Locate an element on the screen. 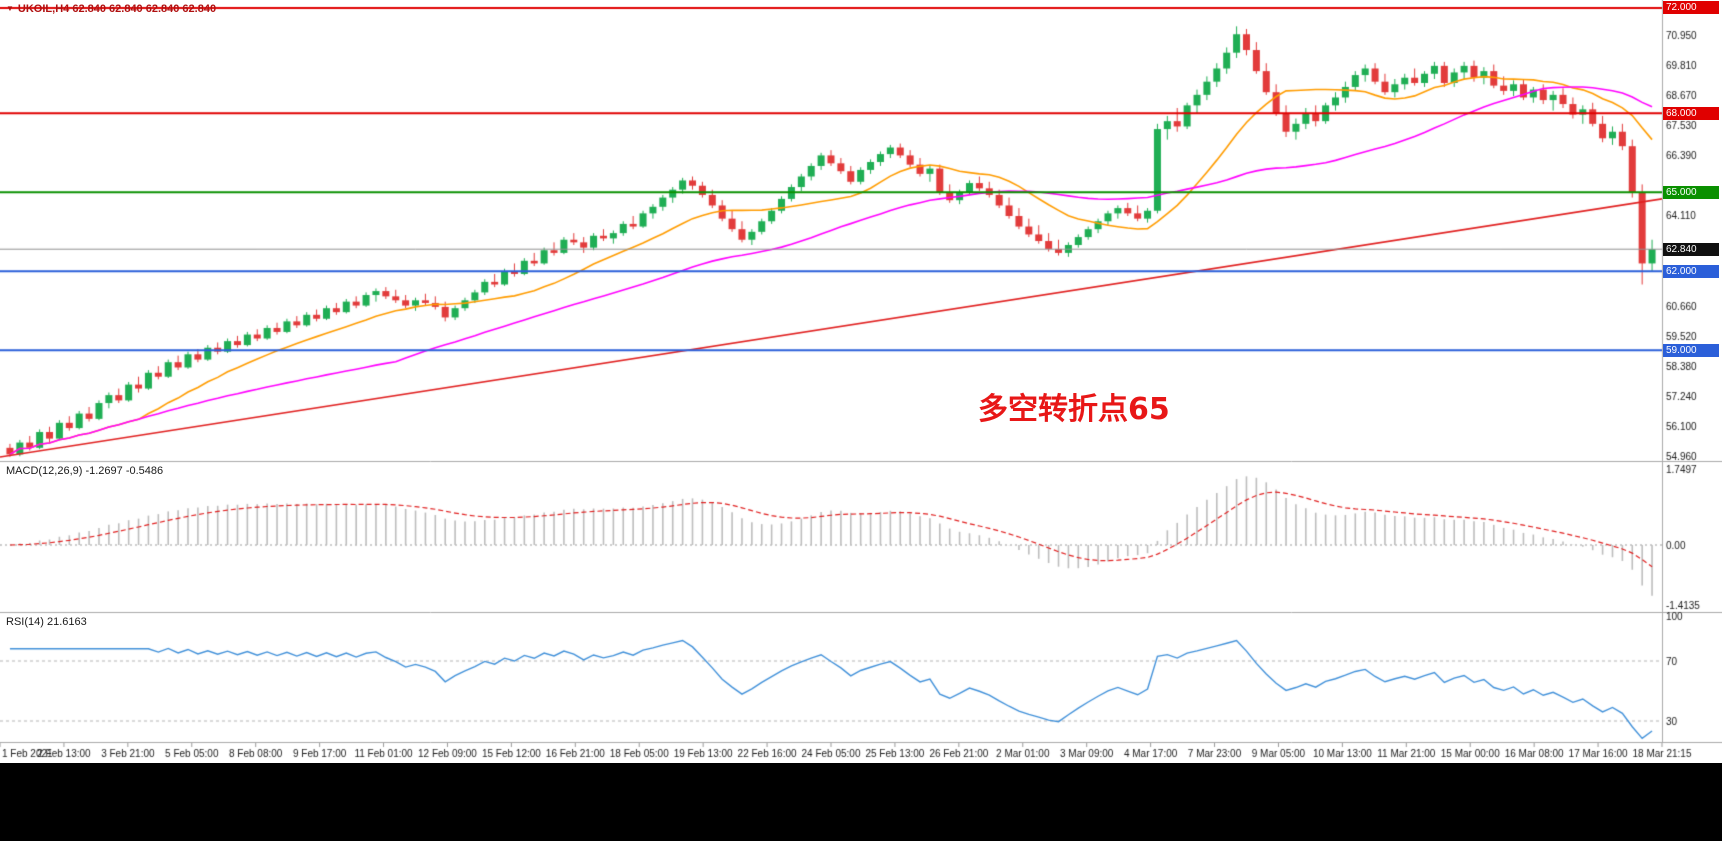 The height and width of the screenshot is (841, 1722). symbol-ohlc: 62.840 62.840 62.840 62.840 is located at coordinates (144, 9).